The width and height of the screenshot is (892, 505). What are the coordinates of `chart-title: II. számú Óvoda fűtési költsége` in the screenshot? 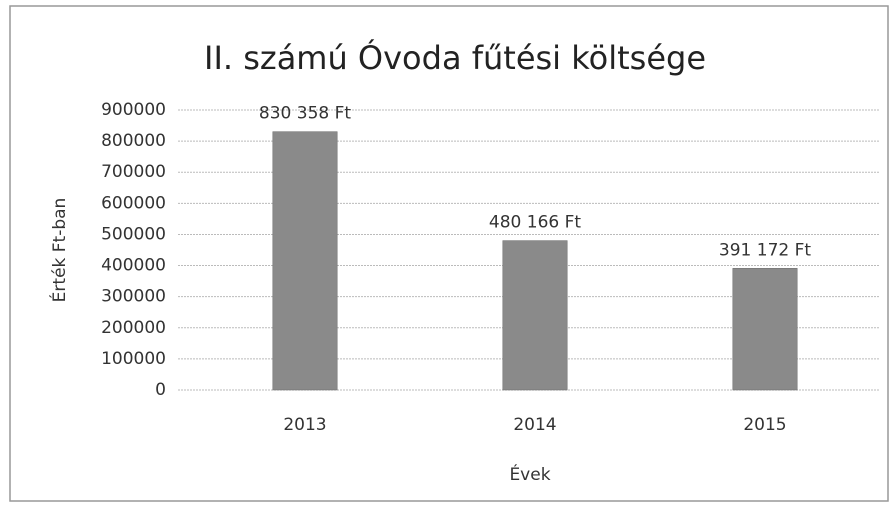 It's located at (455, 57).